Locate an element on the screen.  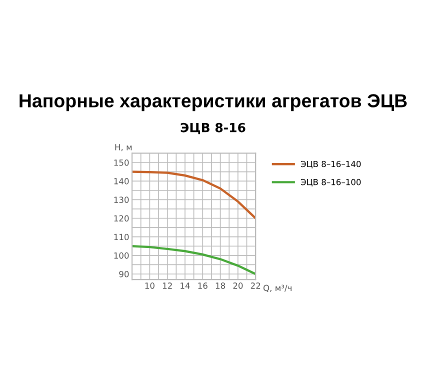
y-tick-label: 100 is located at coordinates (121, 255).